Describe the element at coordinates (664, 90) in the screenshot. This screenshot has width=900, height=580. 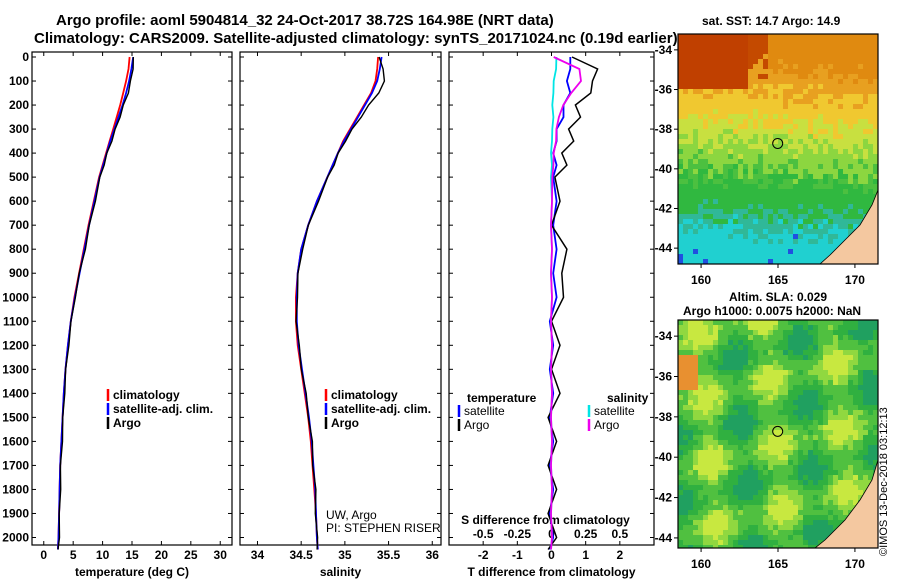
I see `lat-tick-label: -36` at that location.